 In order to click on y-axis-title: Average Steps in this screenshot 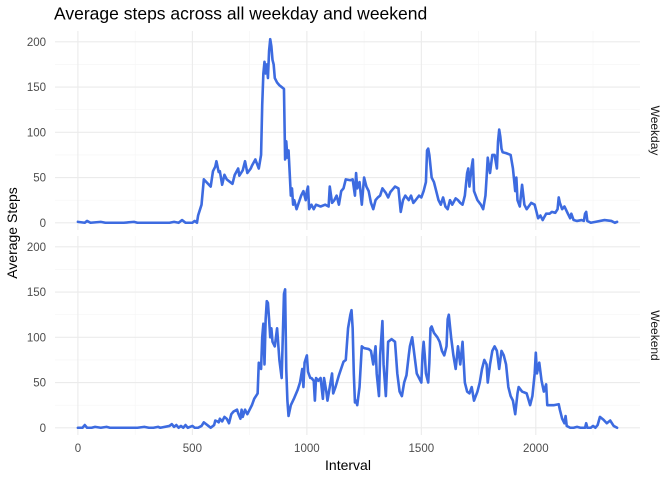, I will do `click(12, 233)`.